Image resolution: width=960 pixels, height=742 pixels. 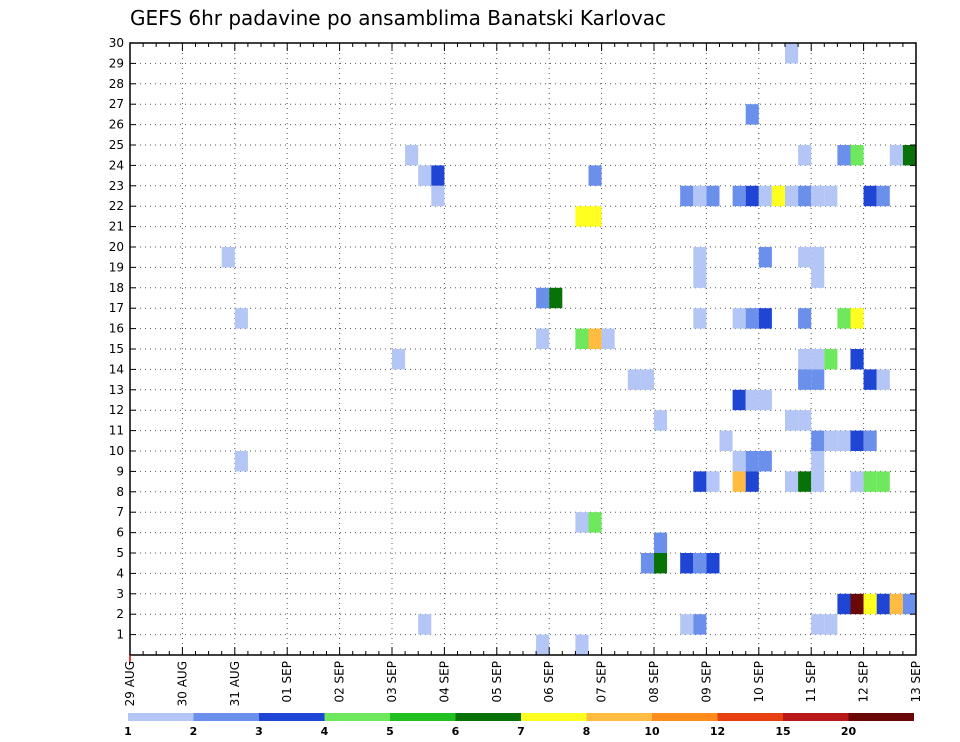 What do you see at coordinates (116, 227) in the screenshot?
I see `y-tick-label: 21` at bounding box center [116, 227].